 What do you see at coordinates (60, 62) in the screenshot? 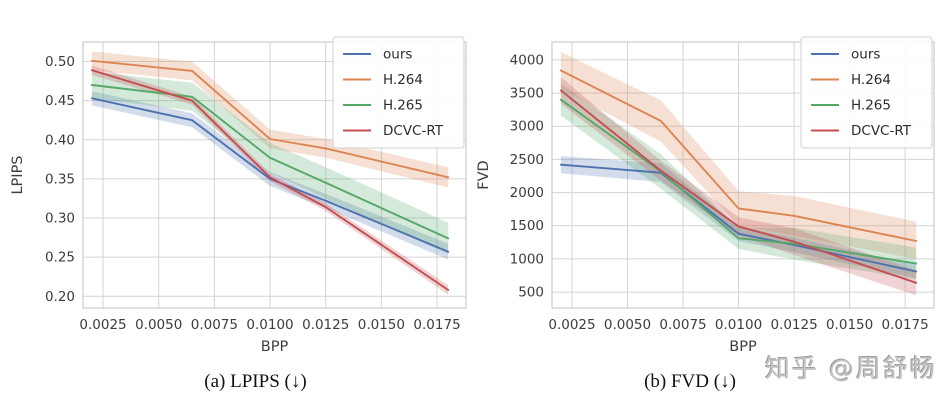
I see `y-tick-label: 0.50` at bounding box center [60, 62].